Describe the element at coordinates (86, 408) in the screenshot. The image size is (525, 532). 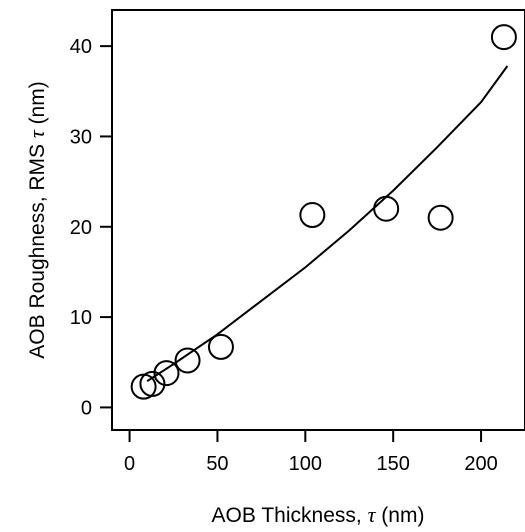
I see `y-tick-label: 0` at that location.